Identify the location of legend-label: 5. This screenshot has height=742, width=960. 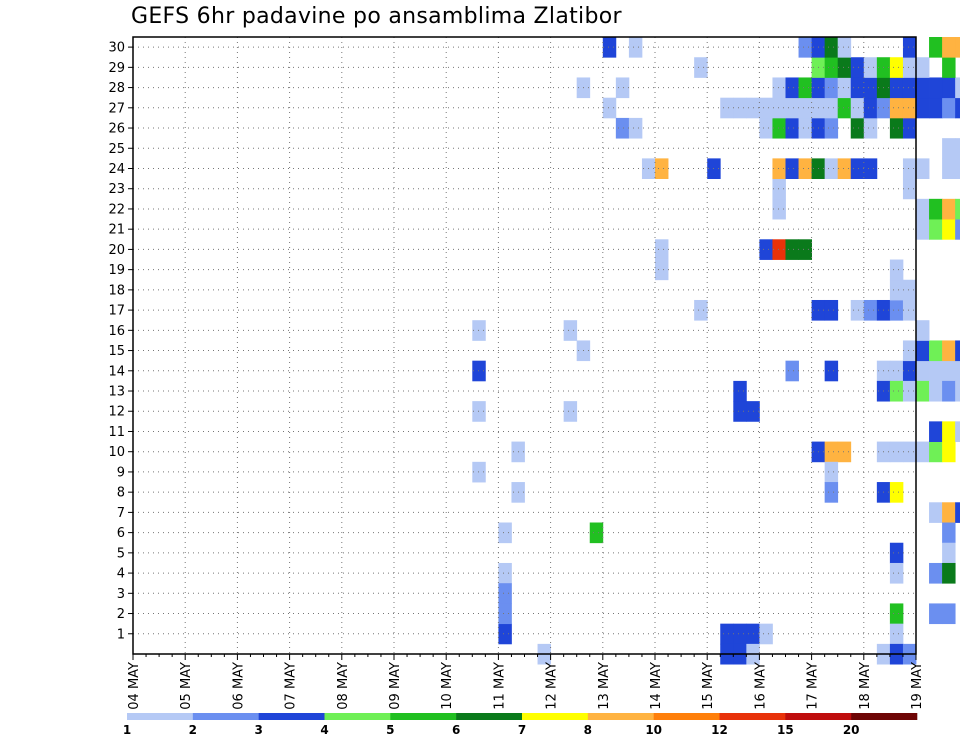
(390, 730).